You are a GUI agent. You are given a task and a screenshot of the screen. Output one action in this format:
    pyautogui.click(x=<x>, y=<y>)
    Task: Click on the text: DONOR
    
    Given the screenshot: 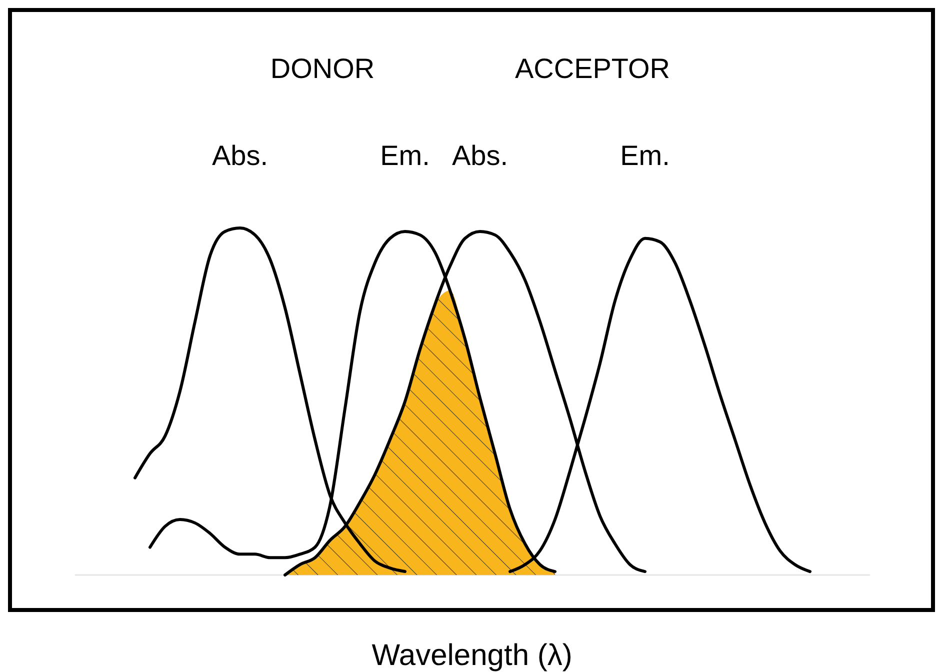 What is the action you would take?
    pyautogui.click(x=322, y=68)
    